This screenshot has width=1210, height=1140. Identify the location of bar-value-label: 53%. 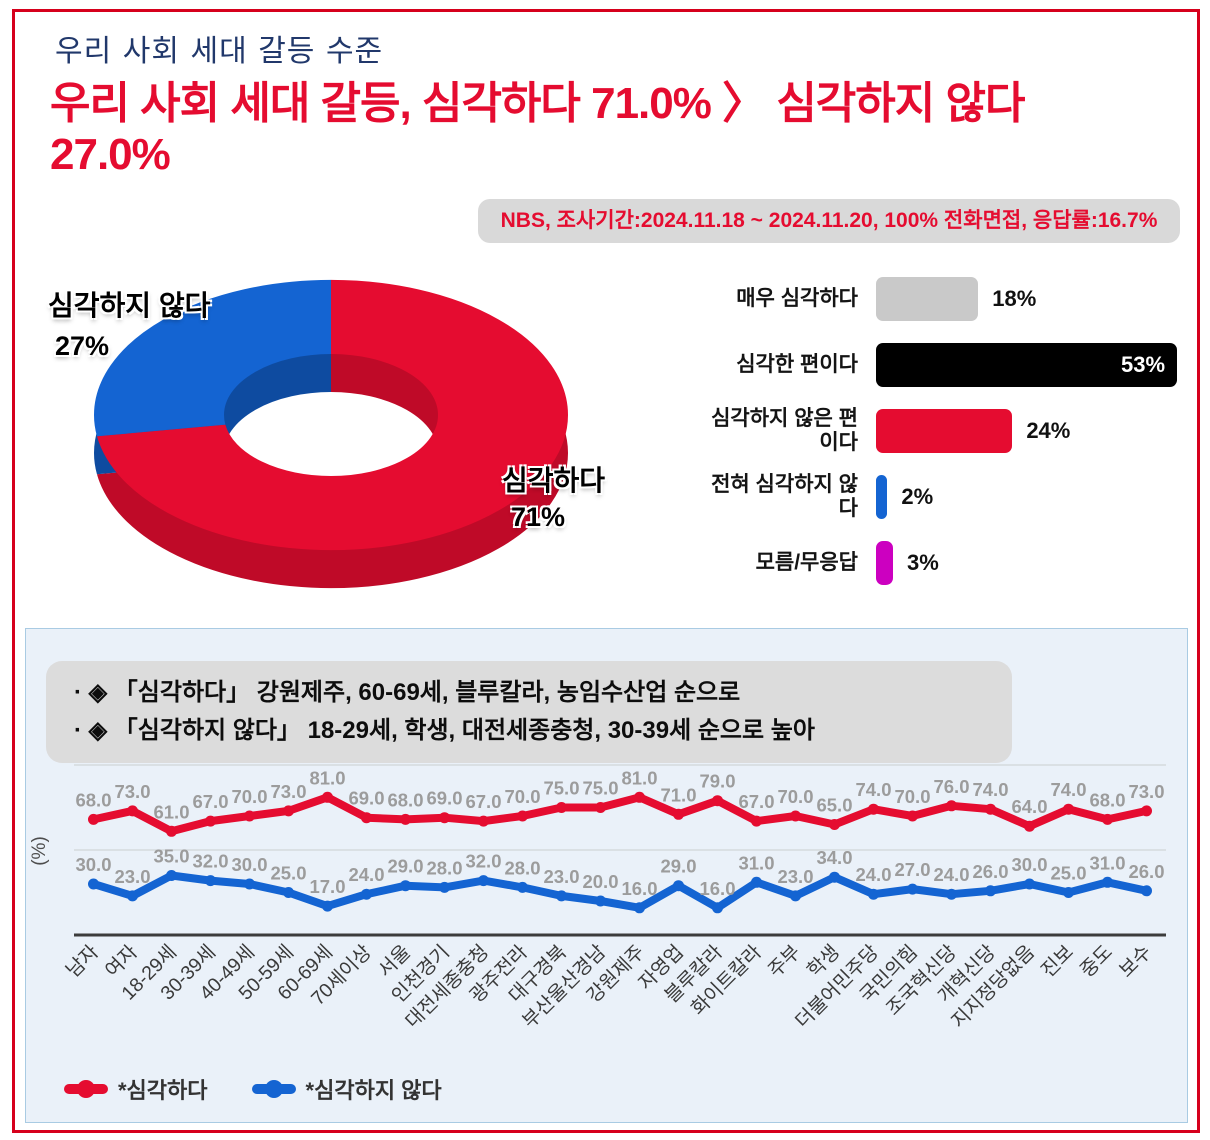
(1143, 364).